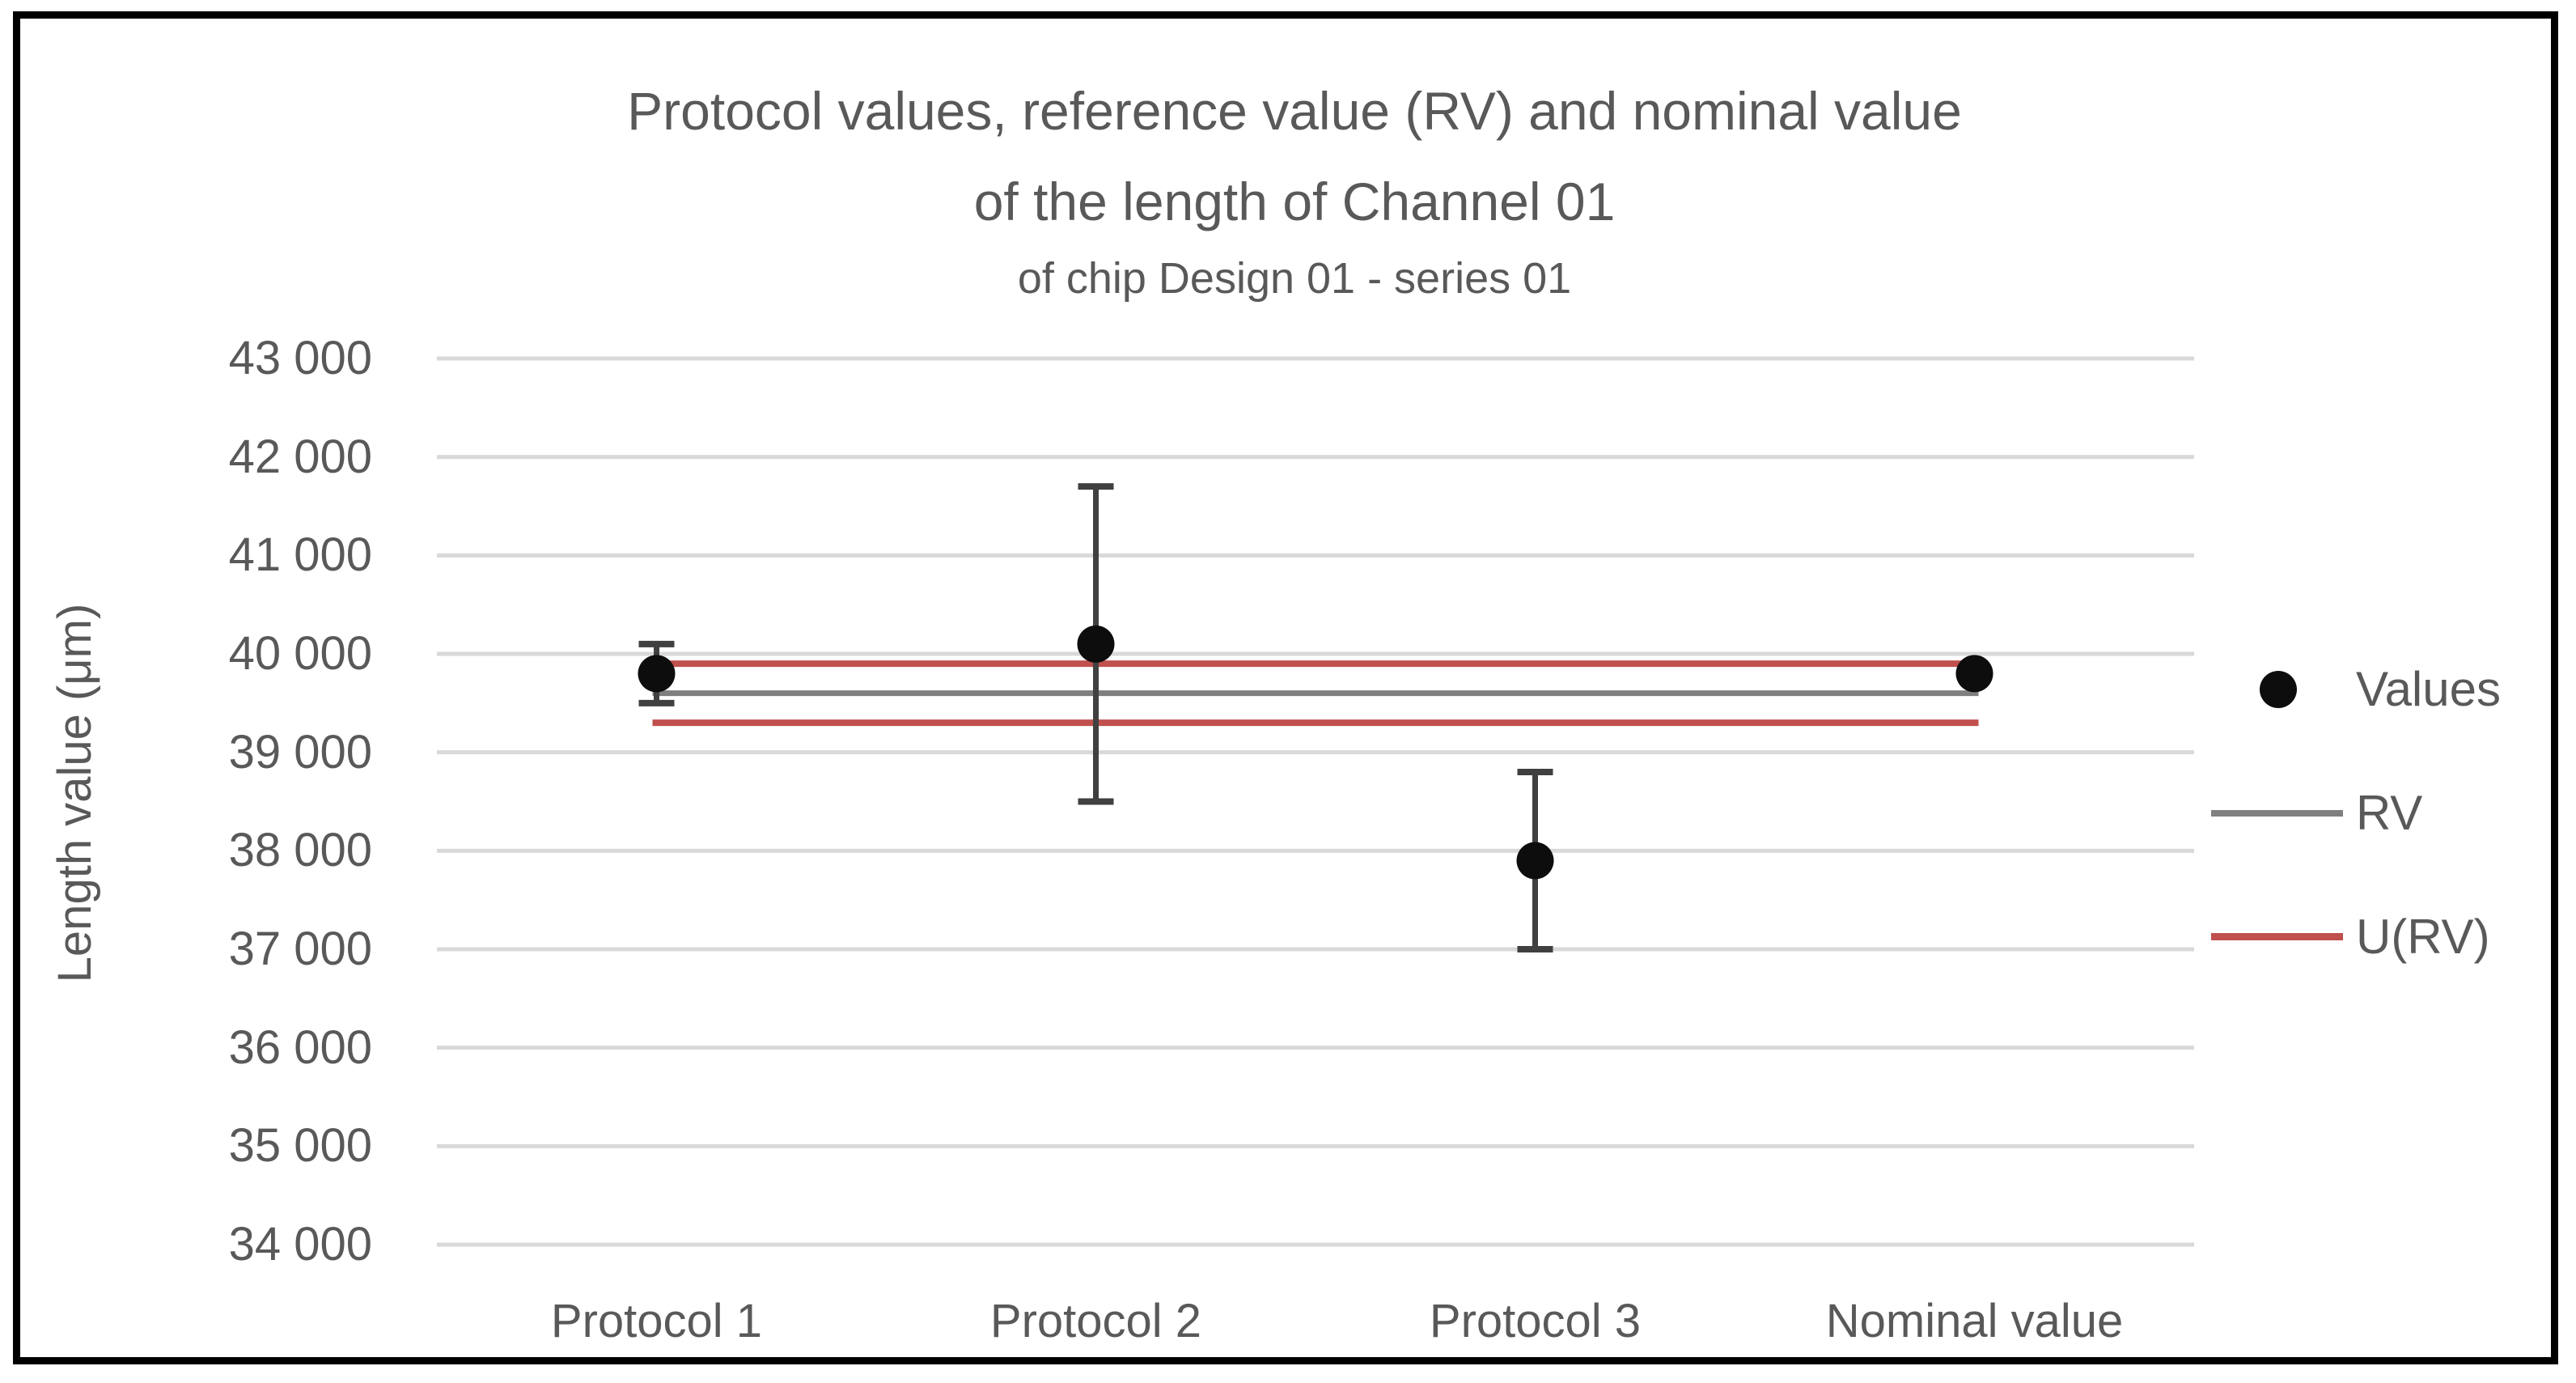 This screenshot has width=2576, height=1383. Describe the element at coordinates (1974, 1321) in the screenshot. I see `x-category-label-nominal-value: Nominal value` at that location.